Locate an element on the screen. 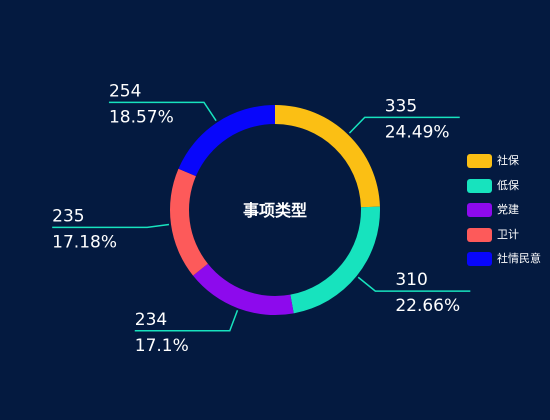 This screenshot has width=550, height=420. legend-label-1: 社保 is located at coordinates (508, 160).